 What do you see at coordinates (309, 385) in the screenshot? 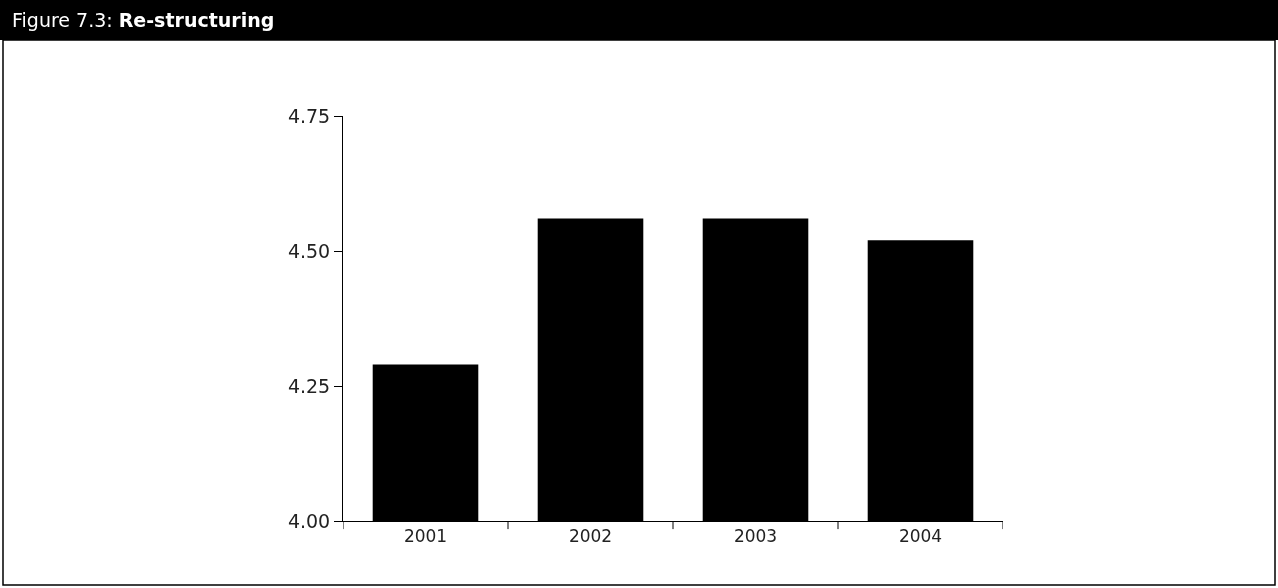
I see `y-tick-label: 4.25` at bounding box center [309, 385].